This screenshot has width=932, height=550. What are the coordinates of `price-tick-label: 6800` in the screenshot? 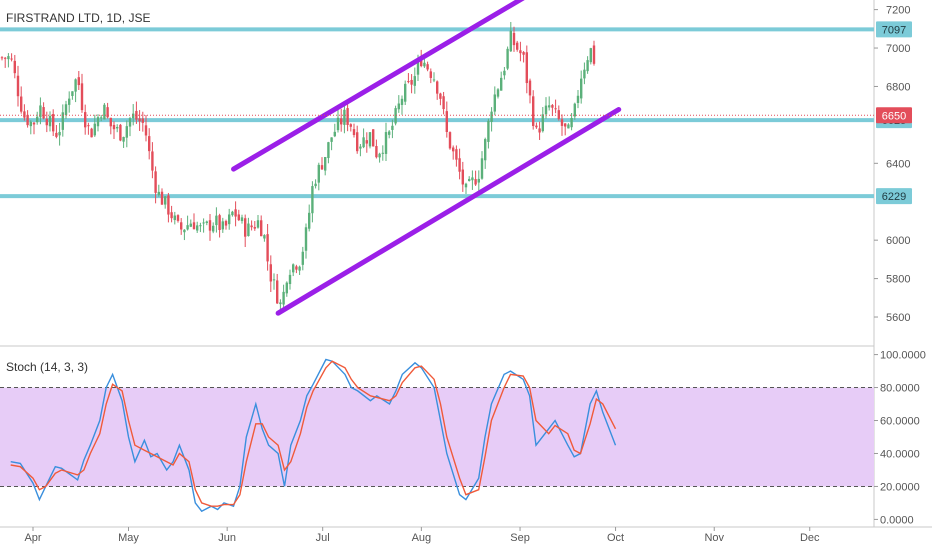 It's located at (898, 87).